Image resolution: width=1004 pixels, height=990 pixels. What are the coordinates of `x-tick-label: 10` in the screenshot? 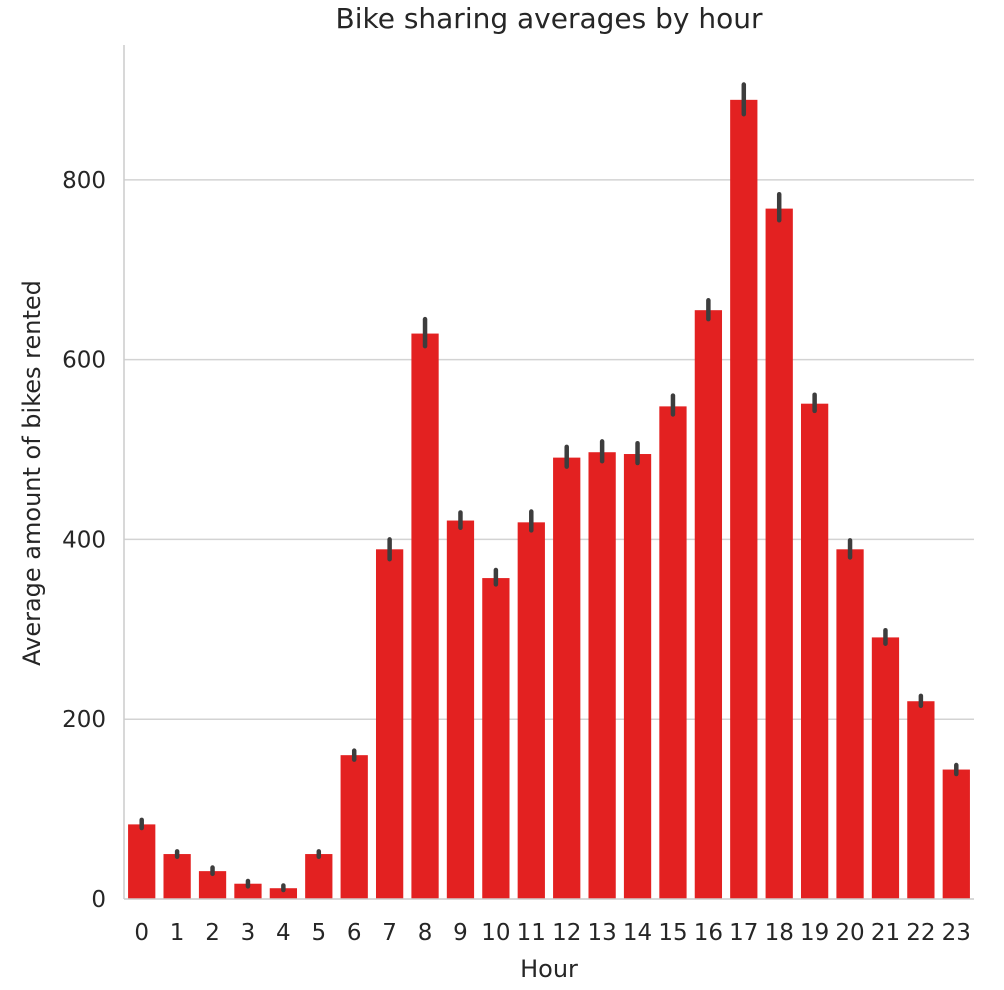 It's located at (495, 933).